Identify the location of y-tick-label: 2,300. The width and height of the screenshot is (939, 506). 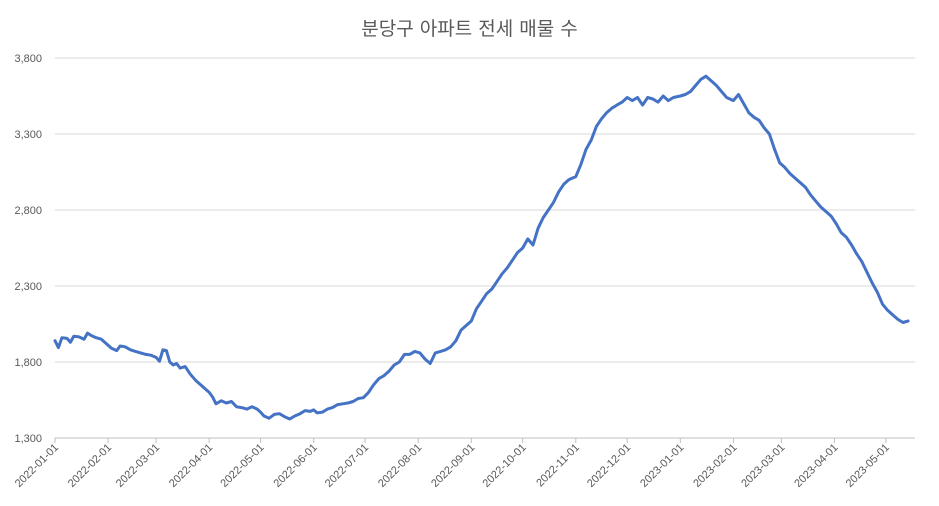
(28, 287).